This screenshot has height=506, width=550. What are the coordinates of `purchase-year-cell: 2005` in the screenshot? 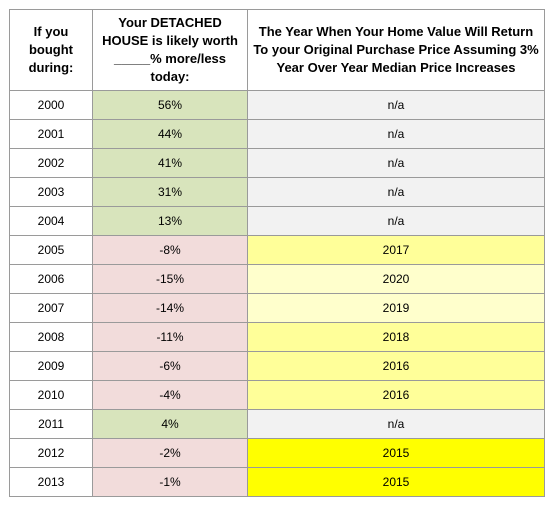 It's located at (51, 250).